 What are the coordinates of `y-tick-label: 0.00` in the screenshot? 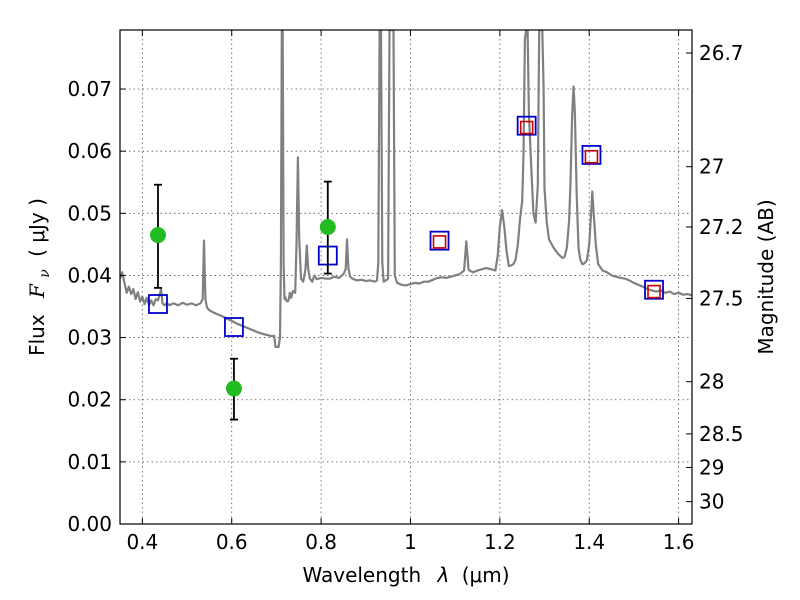 It's located at (89, 524).